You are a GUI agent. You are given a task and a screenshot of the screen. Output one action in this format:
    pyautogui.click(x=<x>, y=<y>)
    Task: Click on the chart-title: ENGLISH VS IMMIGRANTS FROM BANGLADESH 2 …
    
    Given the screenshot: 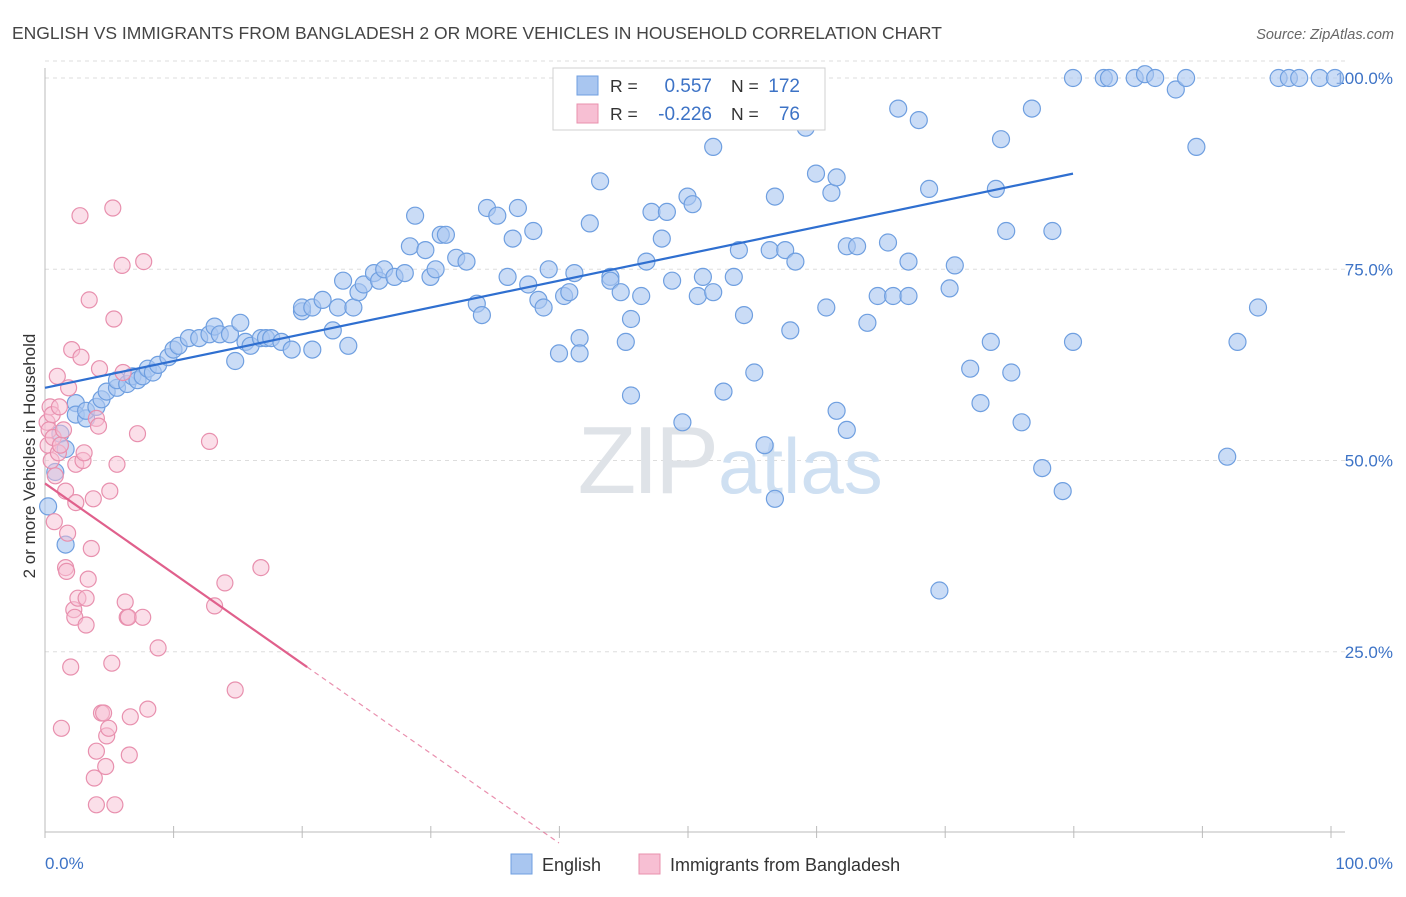 What is the action you would take?
    pyautogui.click(x=477, y=33)
    